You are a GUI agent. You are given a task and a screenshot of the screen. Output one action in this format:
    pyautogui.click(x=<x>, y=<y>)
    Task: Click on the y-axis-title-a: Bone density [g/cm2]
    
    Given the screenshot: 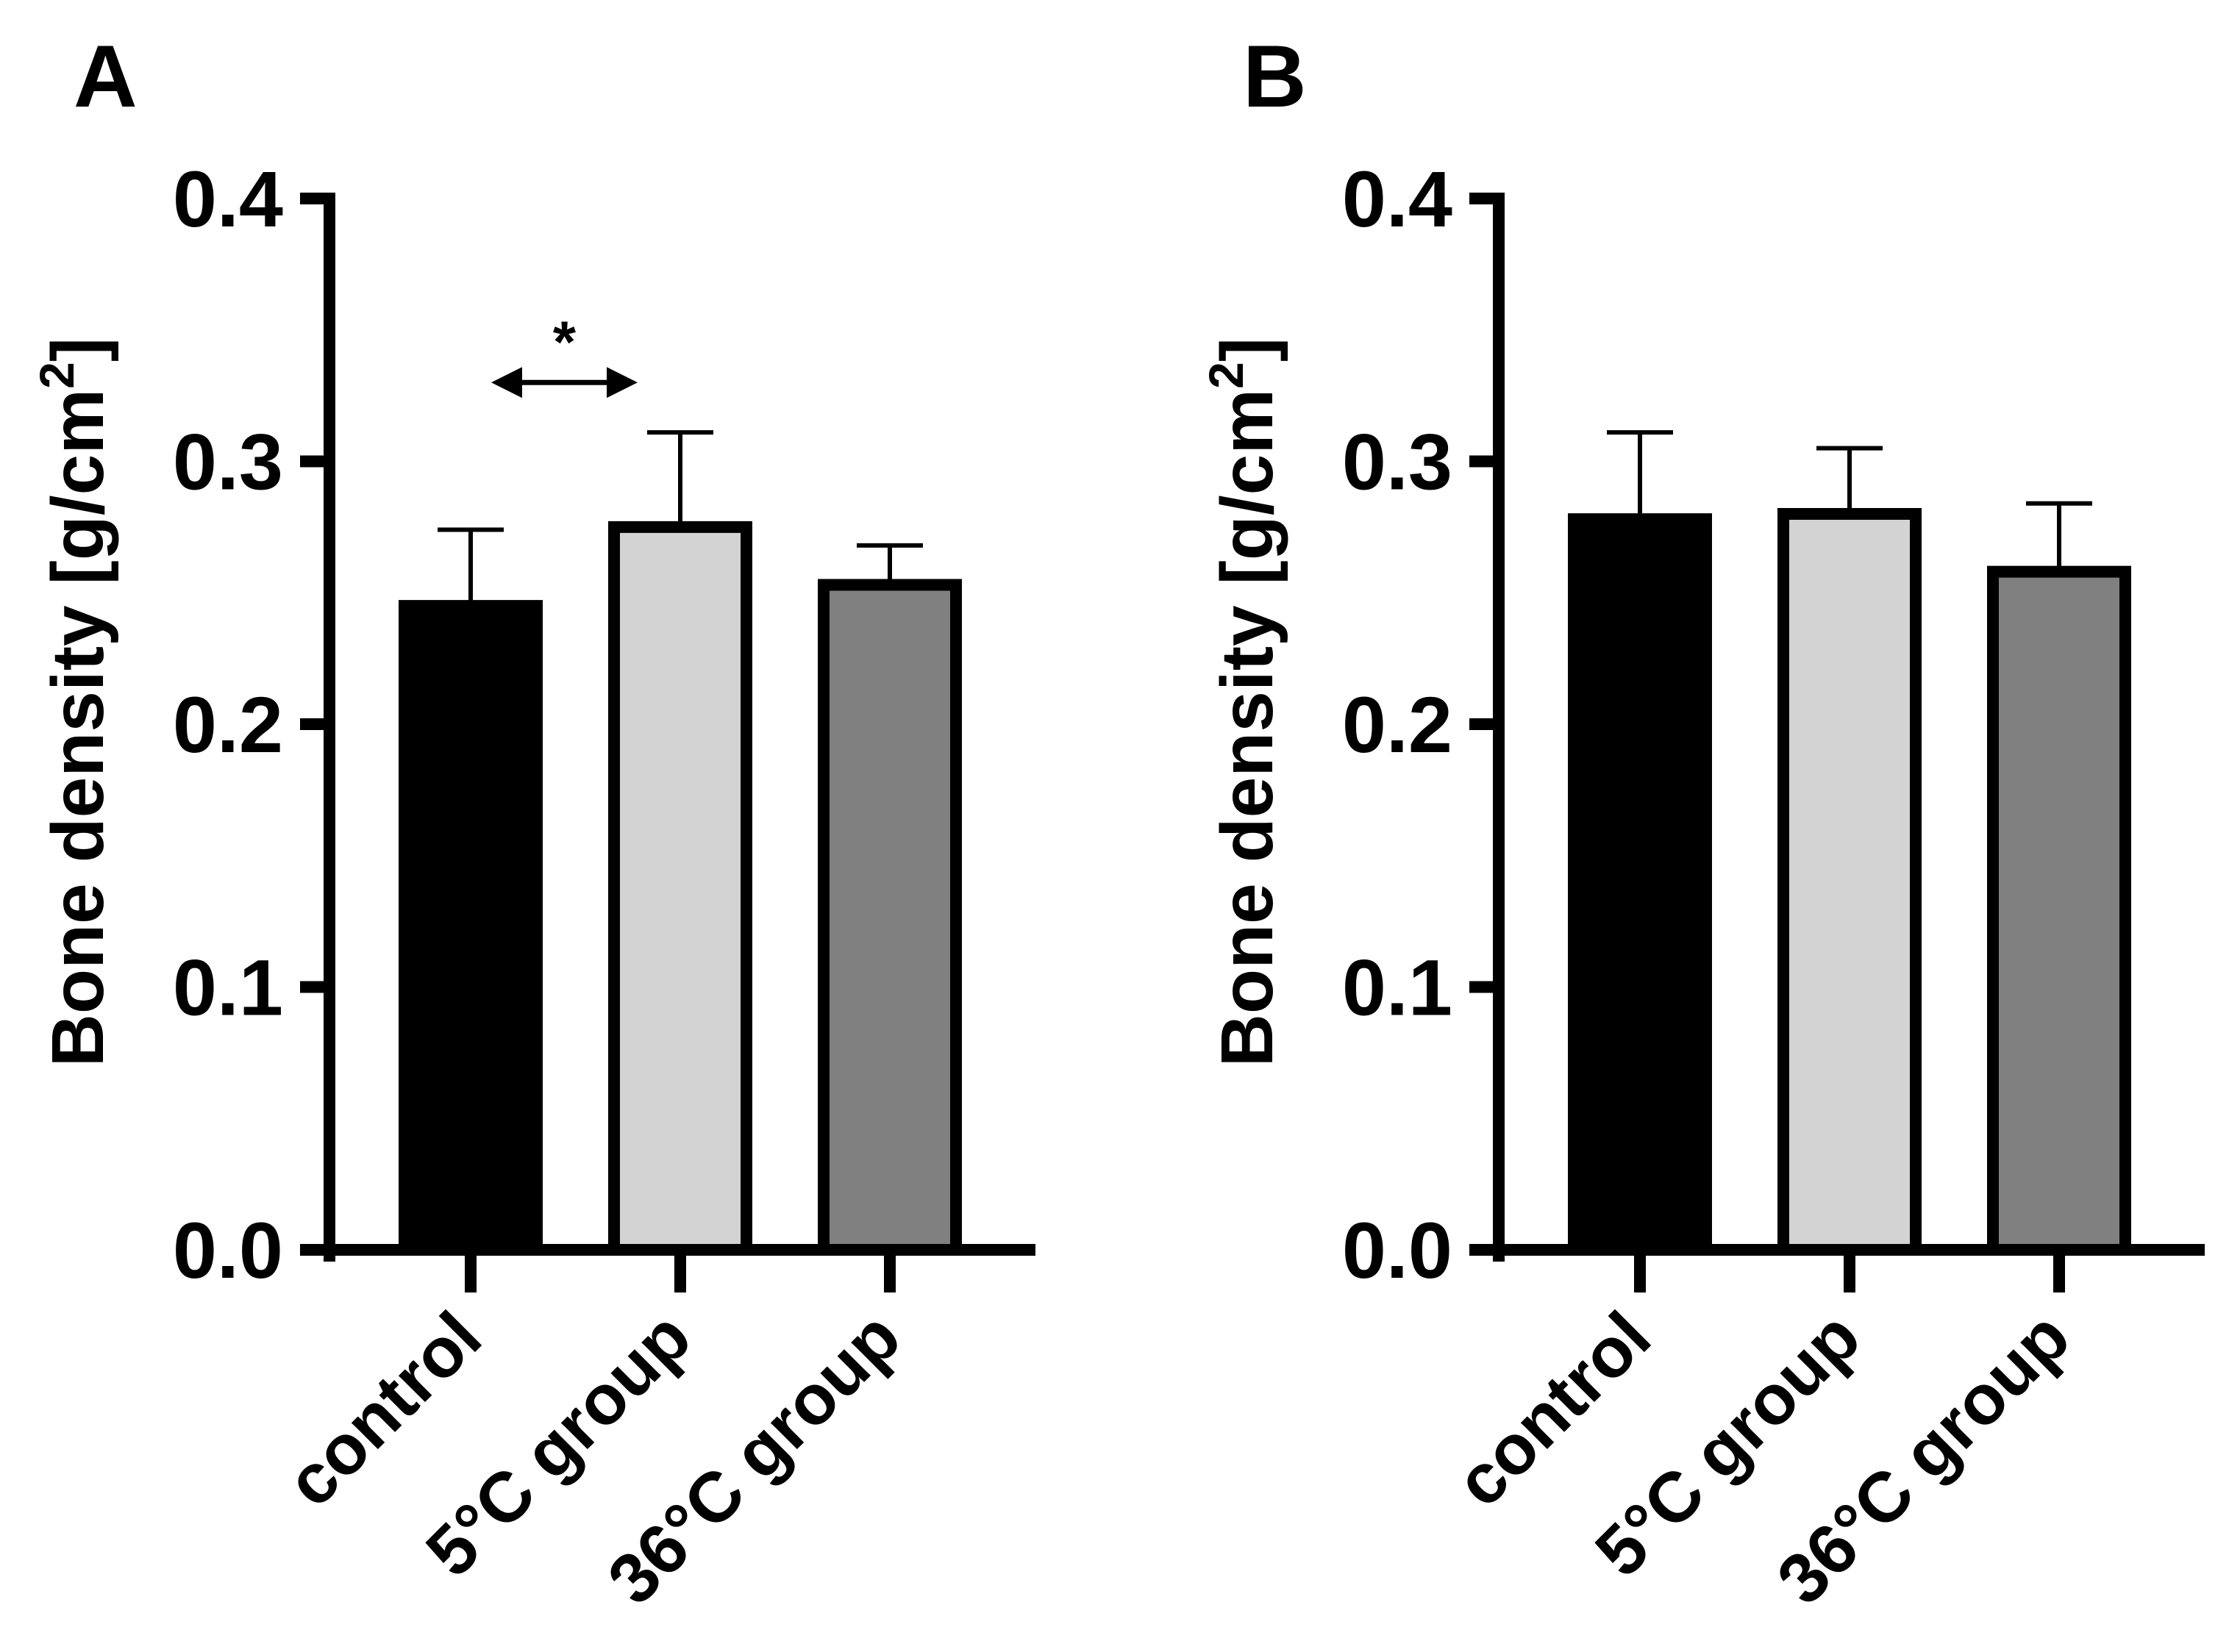 What is the action you would take?
    pyautogui.click(x=74, y=702)
    